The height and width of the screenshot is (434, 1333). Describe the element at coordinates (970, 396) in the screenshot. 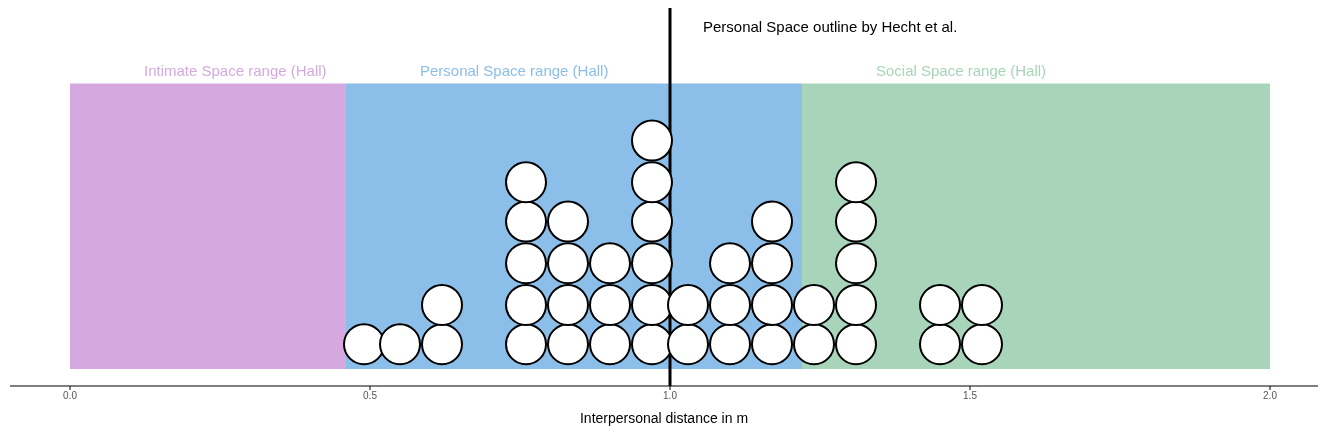

I see `x-tick-label: 1.5` at that location.